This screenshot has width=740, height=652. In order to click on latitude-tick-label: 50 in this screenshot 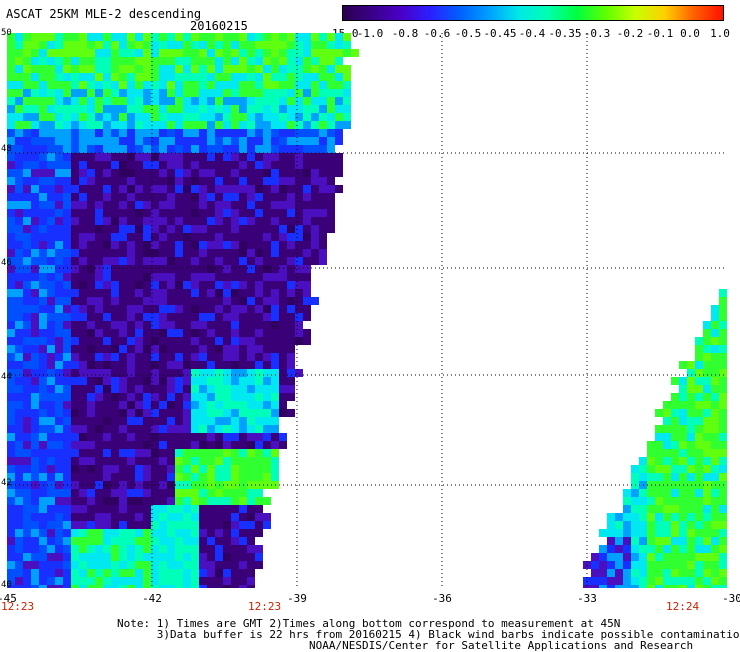, I will do `click(6, 33)`.